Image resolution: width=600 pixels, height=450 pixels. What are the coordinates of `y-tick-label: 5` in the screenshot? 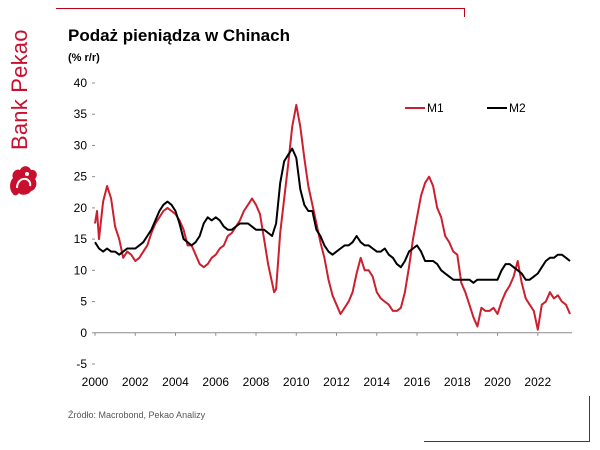 It's located at (83, 302).